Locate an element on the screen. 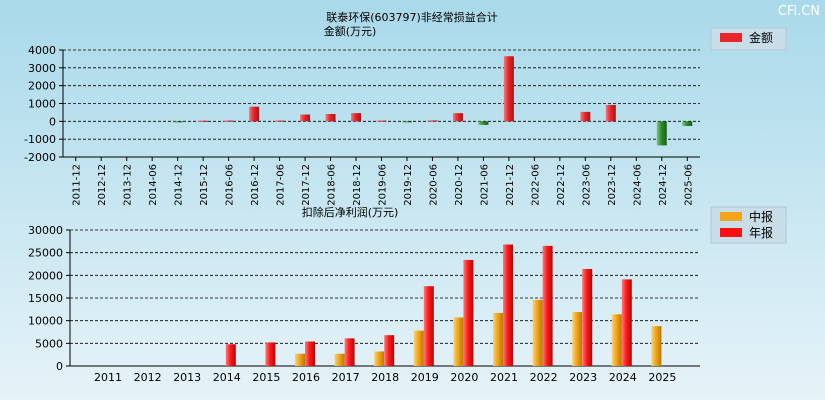 Image resolution: width=825 pixels, height=400 pixels. x-tick-label: 2024 is located at coordinates (623, 377).